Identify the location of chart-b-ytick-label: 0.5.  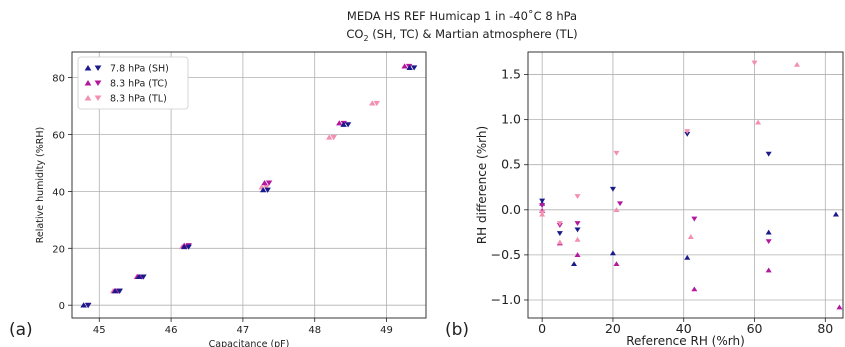
(511, 164).